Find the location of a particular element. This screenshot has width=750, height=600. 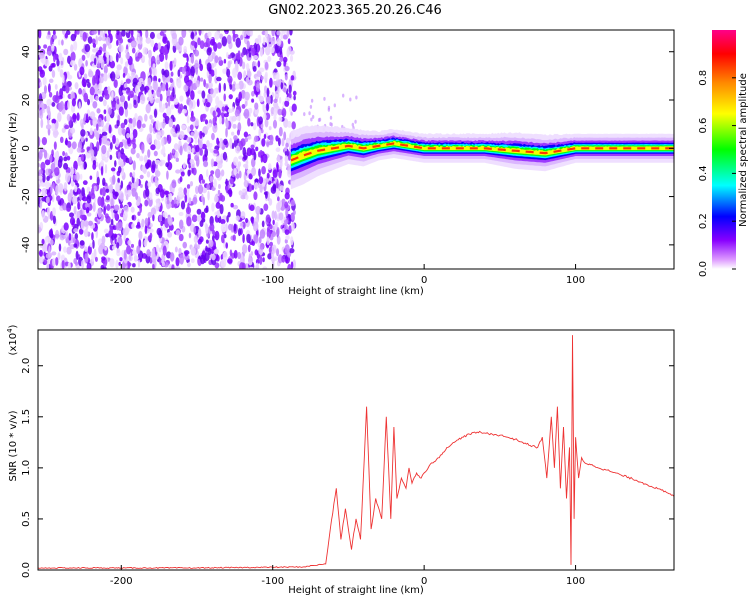

colorbar-tick-label: 0.8 is located at coordinates (703, 78).